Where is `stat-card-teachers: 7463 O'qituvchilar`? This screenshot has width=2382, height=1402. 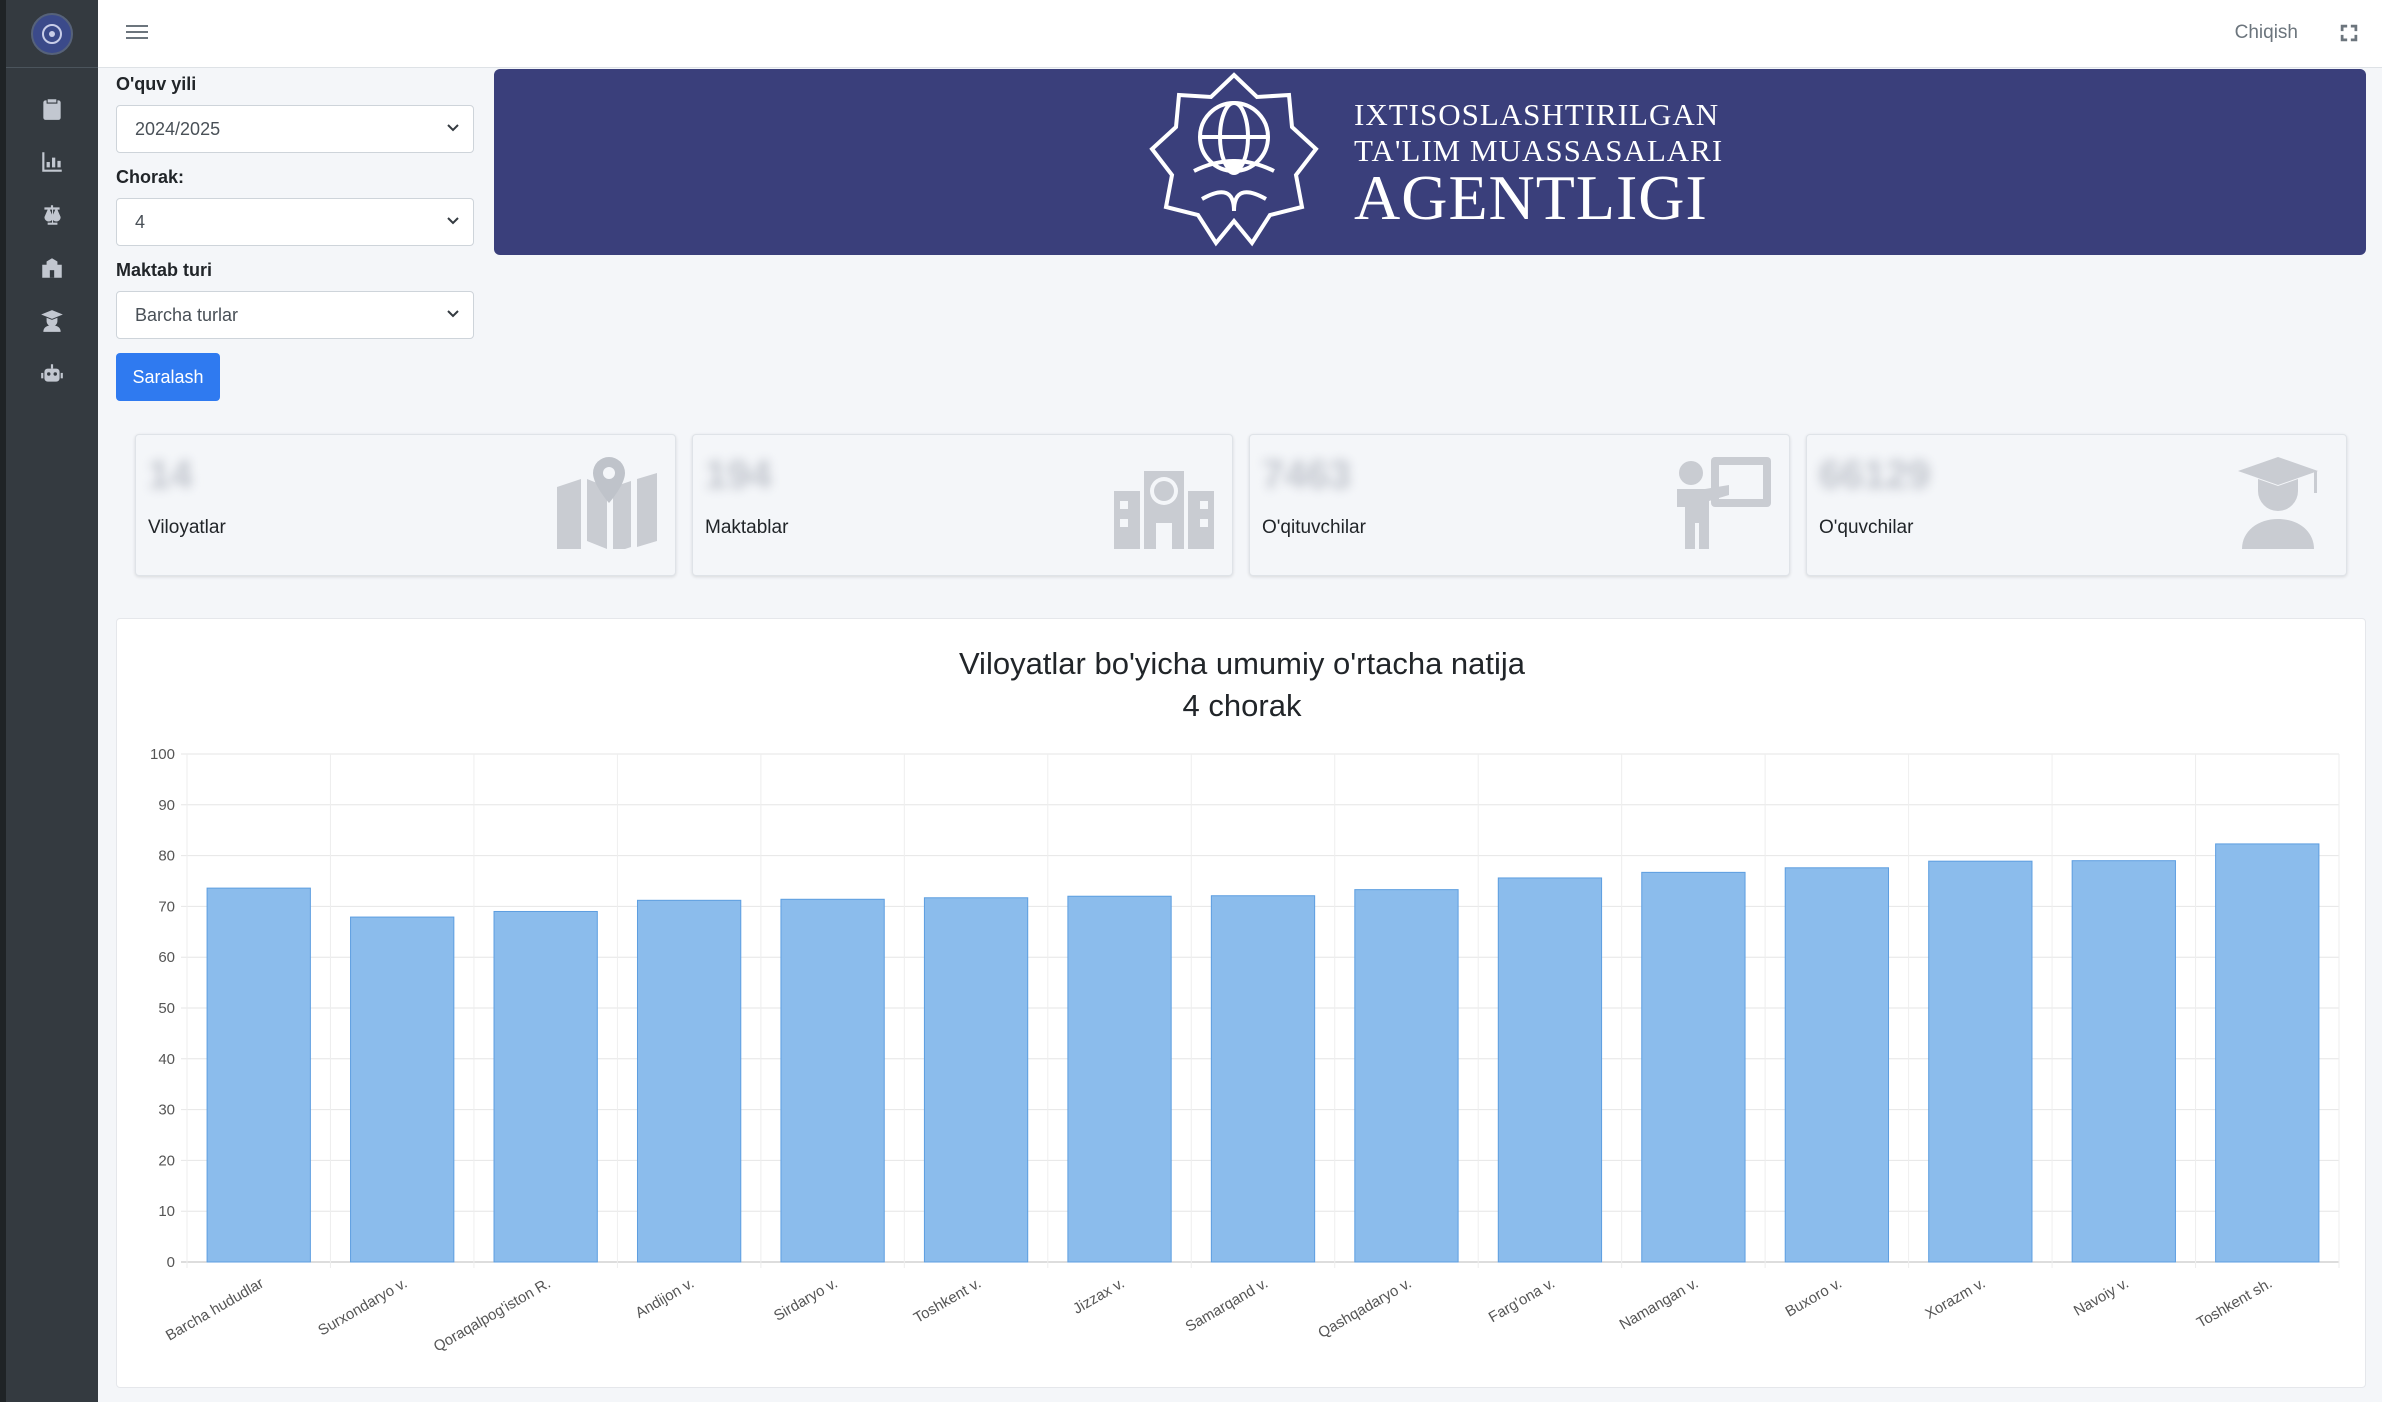
stat-card-teachers: 7463 O'qituvchilar is located at coordinates (1519, 505).